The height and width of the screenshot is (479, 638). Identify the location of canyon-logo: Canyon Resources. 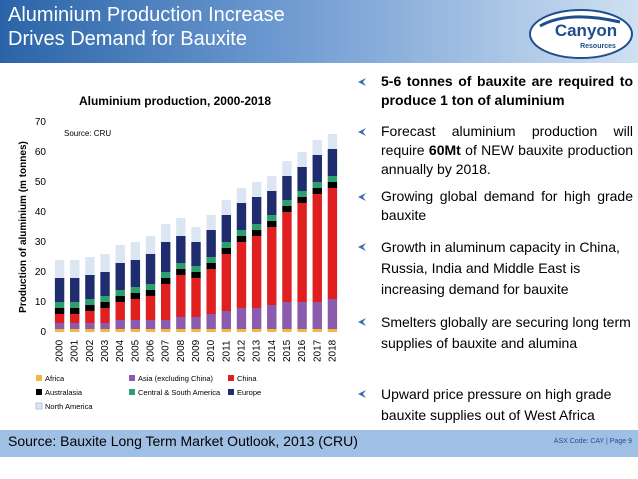
(581, 34).